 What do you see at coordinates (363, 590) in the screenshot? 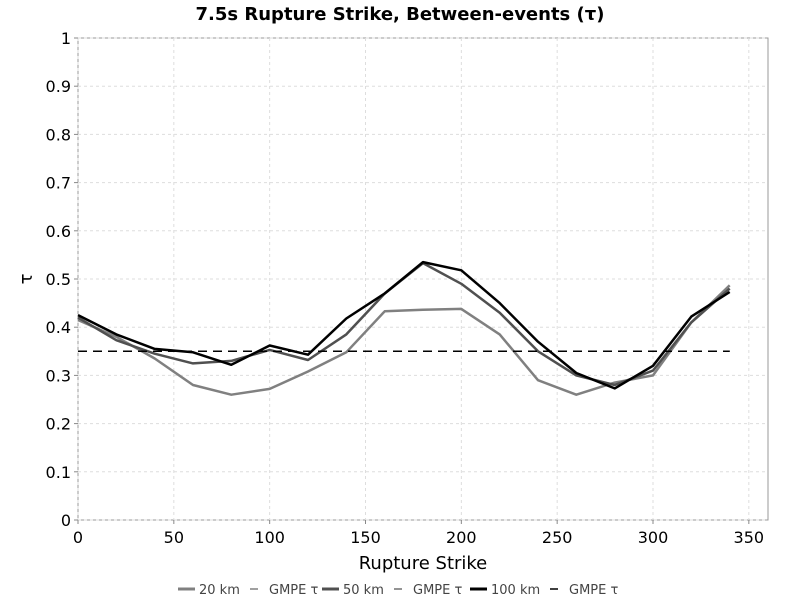
I see `legend-label-2: 50 km` at bounding box center [363, 590].